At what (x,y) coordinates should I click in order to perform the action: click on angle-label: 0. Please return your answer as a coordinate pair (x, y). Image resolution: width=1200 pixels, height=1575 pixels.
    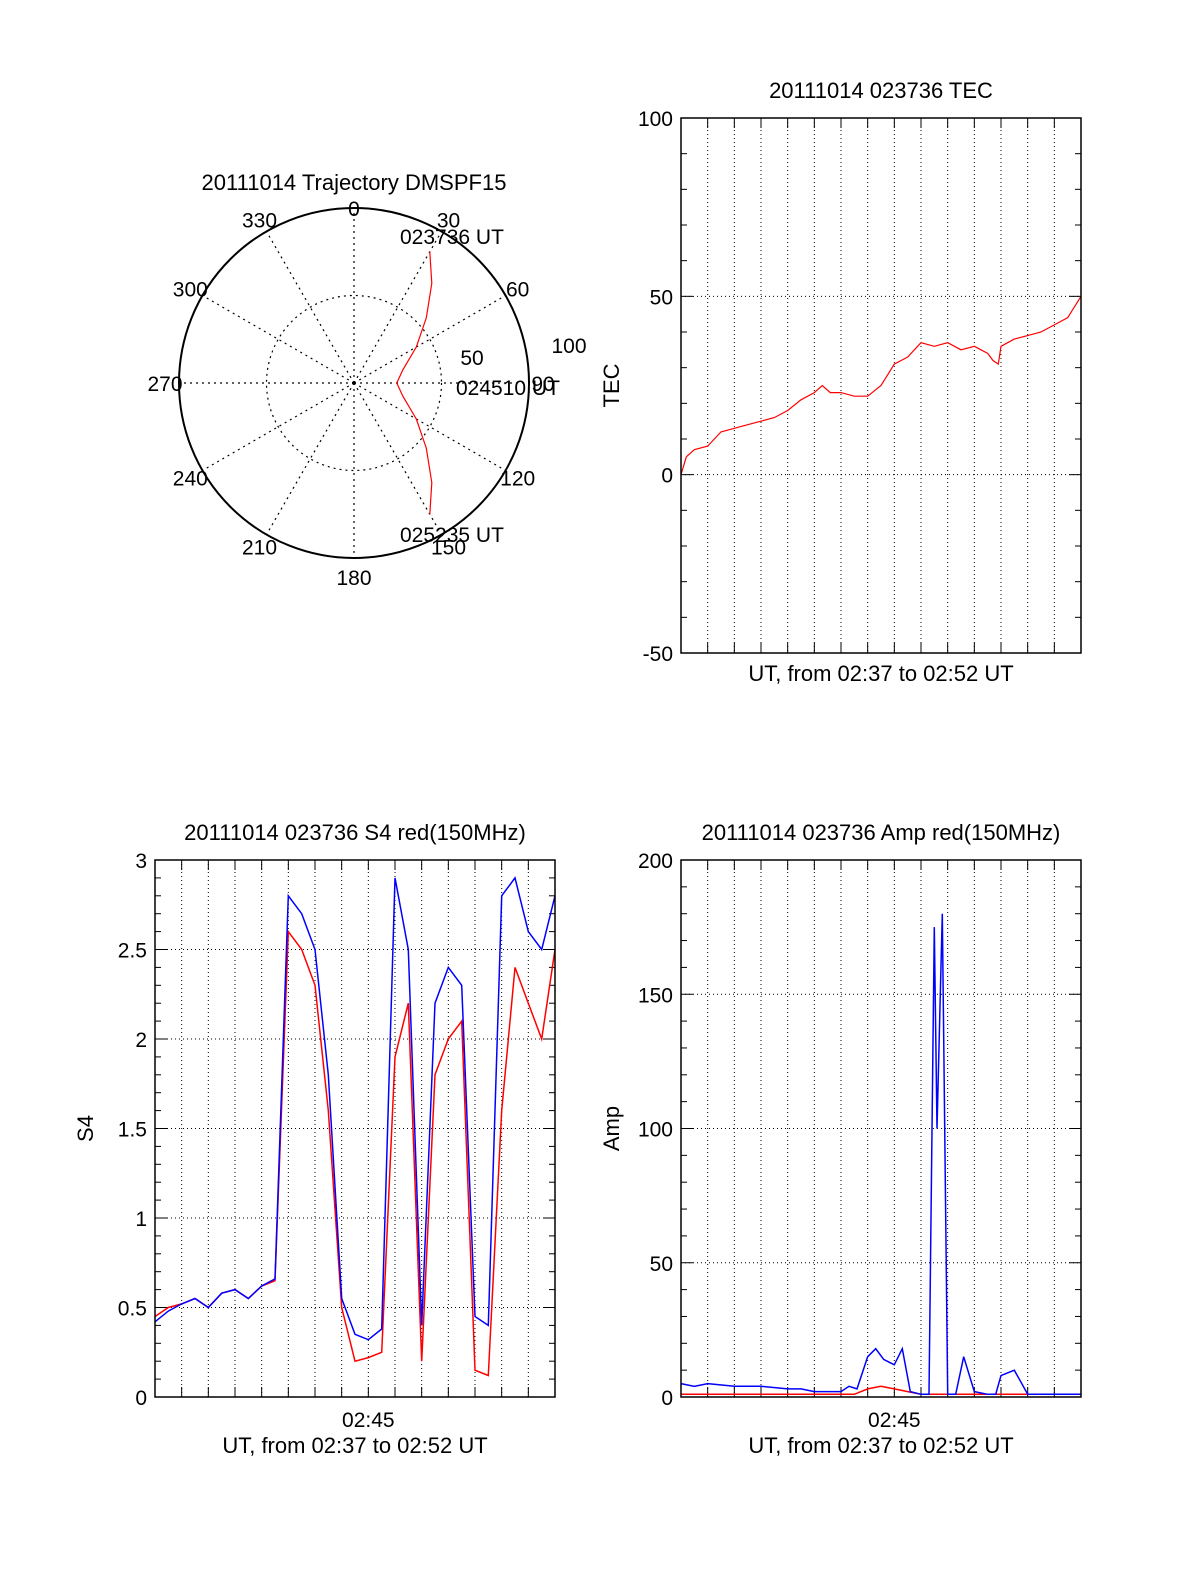
    Looking at the image, I should click on (354, 209).